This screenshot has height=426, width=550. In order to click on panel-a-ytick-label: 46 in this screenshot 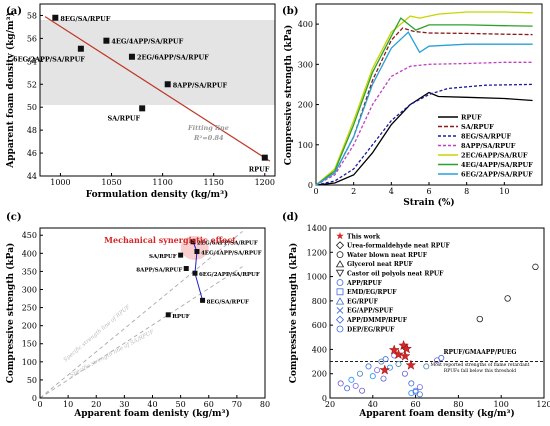, I will do `click(32, 153)`.